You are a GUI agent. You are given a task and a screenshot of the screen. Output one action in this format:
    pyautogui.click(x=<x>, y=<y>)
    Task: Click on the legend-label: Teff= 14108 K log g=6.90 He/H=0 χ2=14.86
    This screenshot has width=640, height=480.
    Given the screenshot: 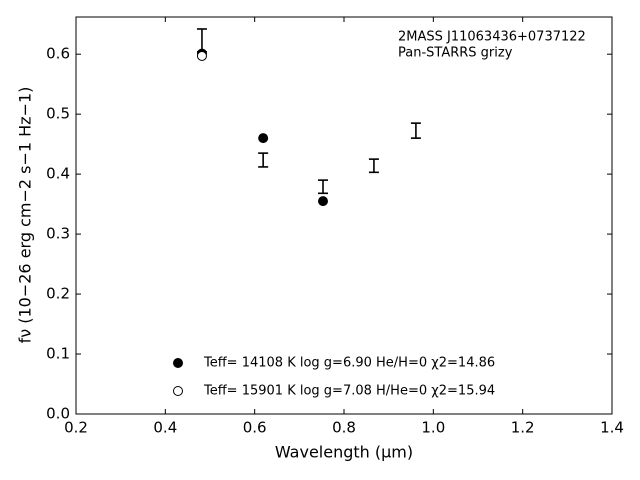 What is the action you would take?
    pyautogui.click(x=349, y=363)
    